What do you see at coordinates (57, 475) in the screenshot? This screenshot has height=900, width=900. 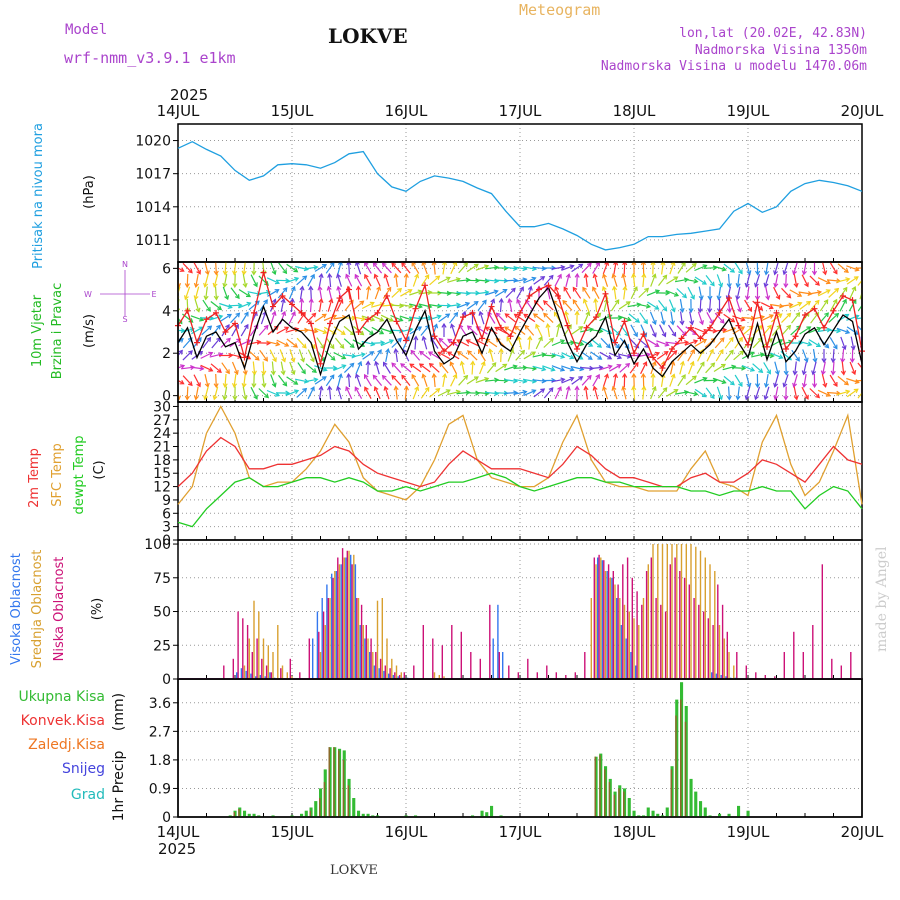 I see `sfc-temp-ylabel: SFC Temp` at bounding box center [57, 475].